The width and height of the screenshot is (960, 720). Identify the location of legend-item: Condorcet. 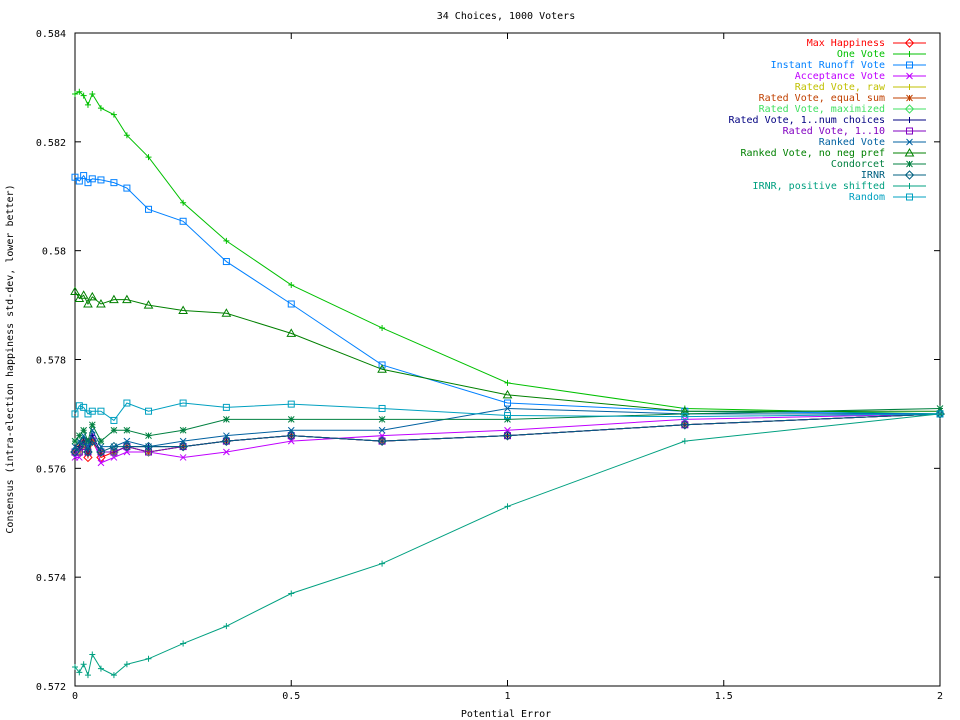
(878, 164).